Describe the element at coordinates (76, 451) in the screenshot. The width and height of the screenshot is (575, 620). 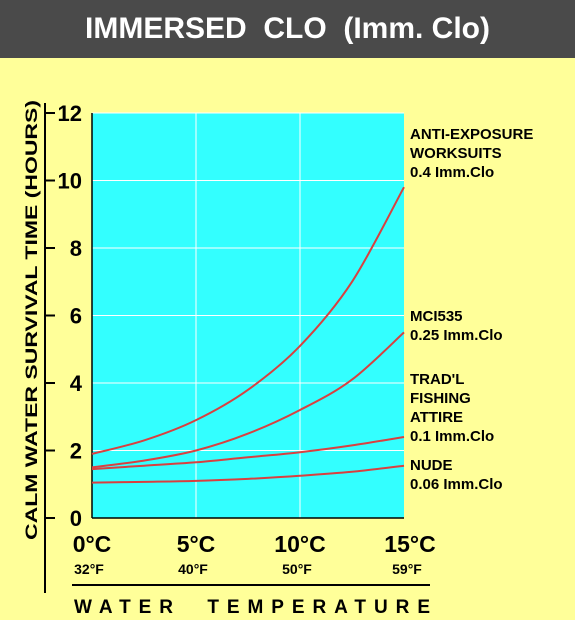
I see `y-tick-label: 2` at that location.